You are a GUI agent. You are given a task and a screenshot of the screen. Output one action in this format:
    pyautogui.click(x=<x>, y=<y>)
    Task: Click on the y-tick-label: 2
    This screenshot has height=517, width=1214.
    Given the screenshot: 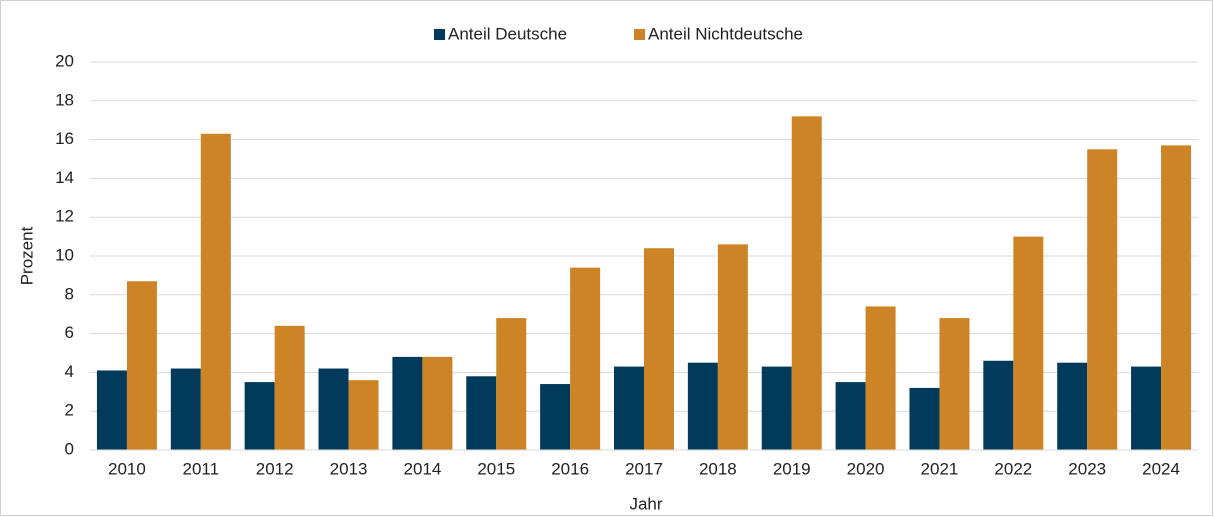 What is the action you would take?
    pyautogui.click(x=69, y=410)
    